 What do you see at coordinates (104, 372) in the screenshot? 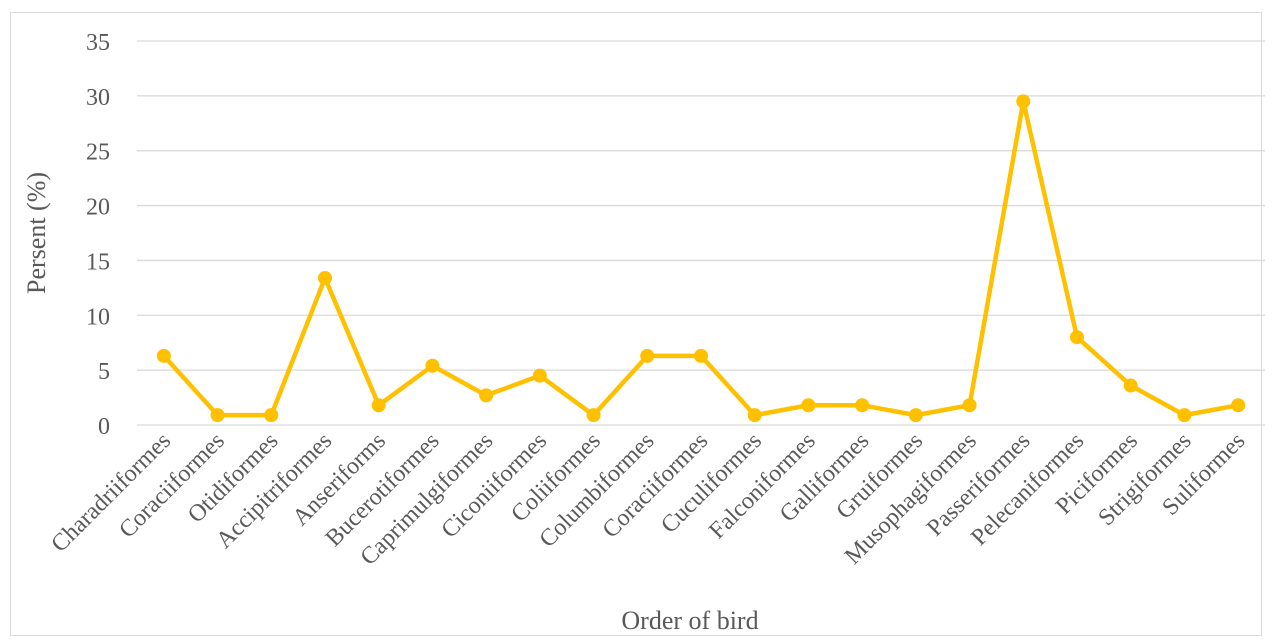
I see `y-tick-label: 5` at bounding box center [104, 372].